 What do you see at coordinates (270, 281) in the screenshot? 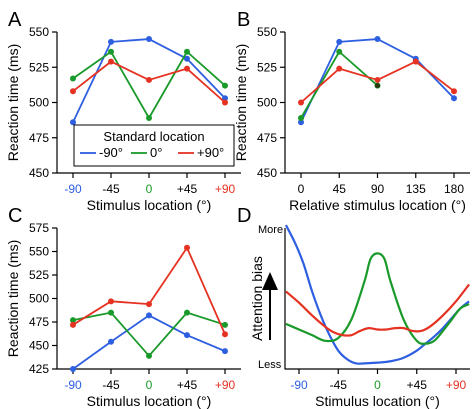
I see `up-arrow-icon` at bounding box center [270, 281].